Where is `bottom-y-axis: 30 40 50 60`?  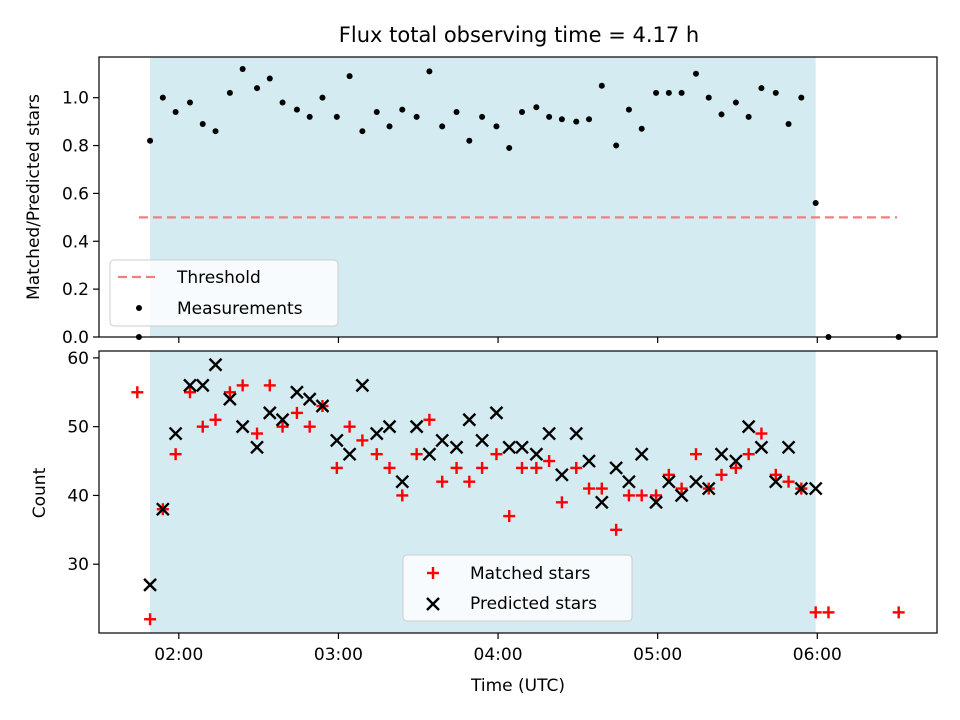
bottom-y-axis: 30 40 50 60 is located at coordinates (83, 462).